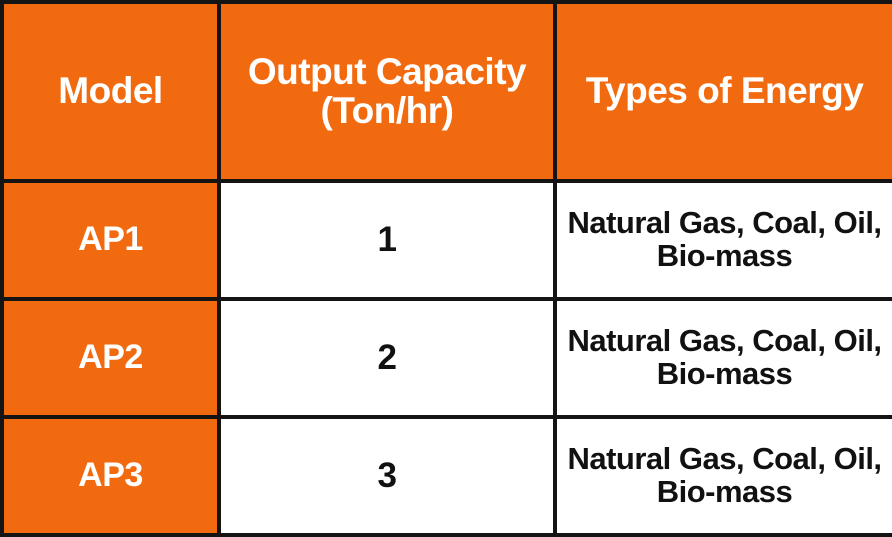  Describe the element at coordinates (110, 476) in the screenshot. I see `model-cell: AP3` at that location.